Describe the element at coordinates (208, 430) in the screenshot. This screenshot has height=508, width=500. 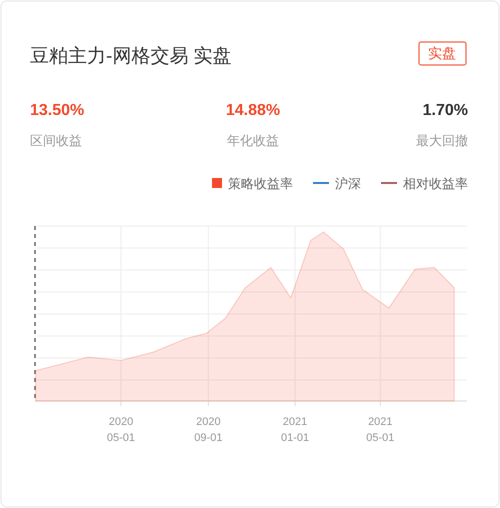
I see `x-tick-label: 2020 09-01` at that location.